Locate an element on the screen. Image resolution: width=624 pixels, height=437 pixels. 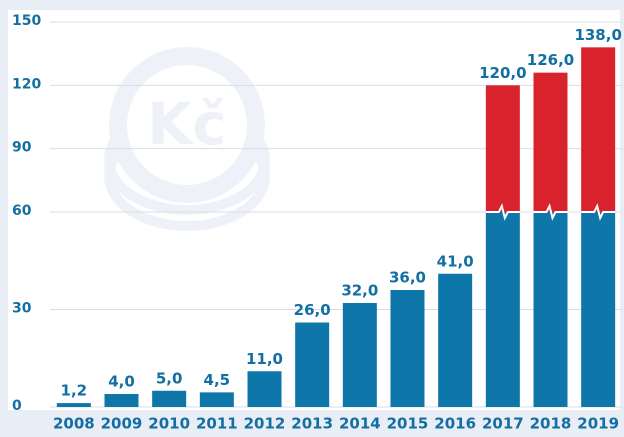
value-label: 36,0 is located at coordinates (407, 278).